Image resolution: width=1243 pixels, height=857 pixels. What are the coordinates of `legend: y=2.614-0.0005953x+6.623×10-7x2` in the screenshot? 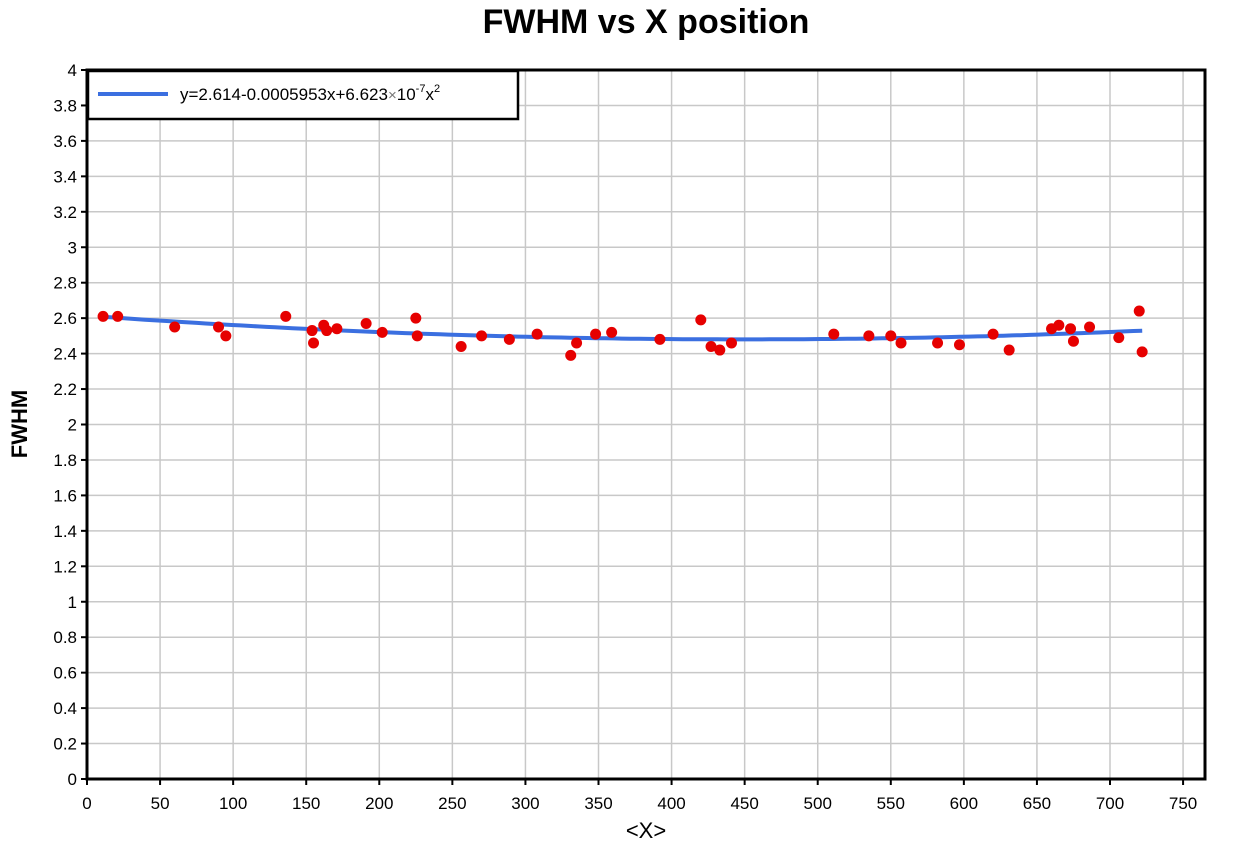 It's located at (303, 95).